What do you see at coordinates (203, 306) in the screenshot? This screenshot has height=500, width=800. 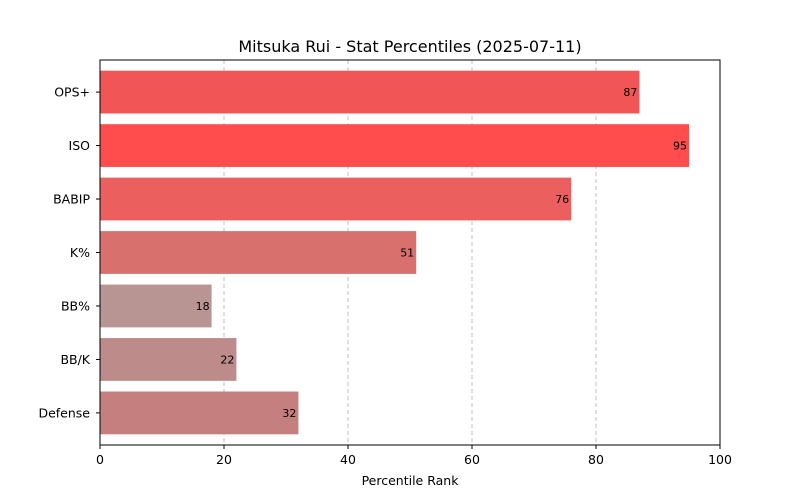 I see `bar-value-label: 18` at bounding box center [203, 306].